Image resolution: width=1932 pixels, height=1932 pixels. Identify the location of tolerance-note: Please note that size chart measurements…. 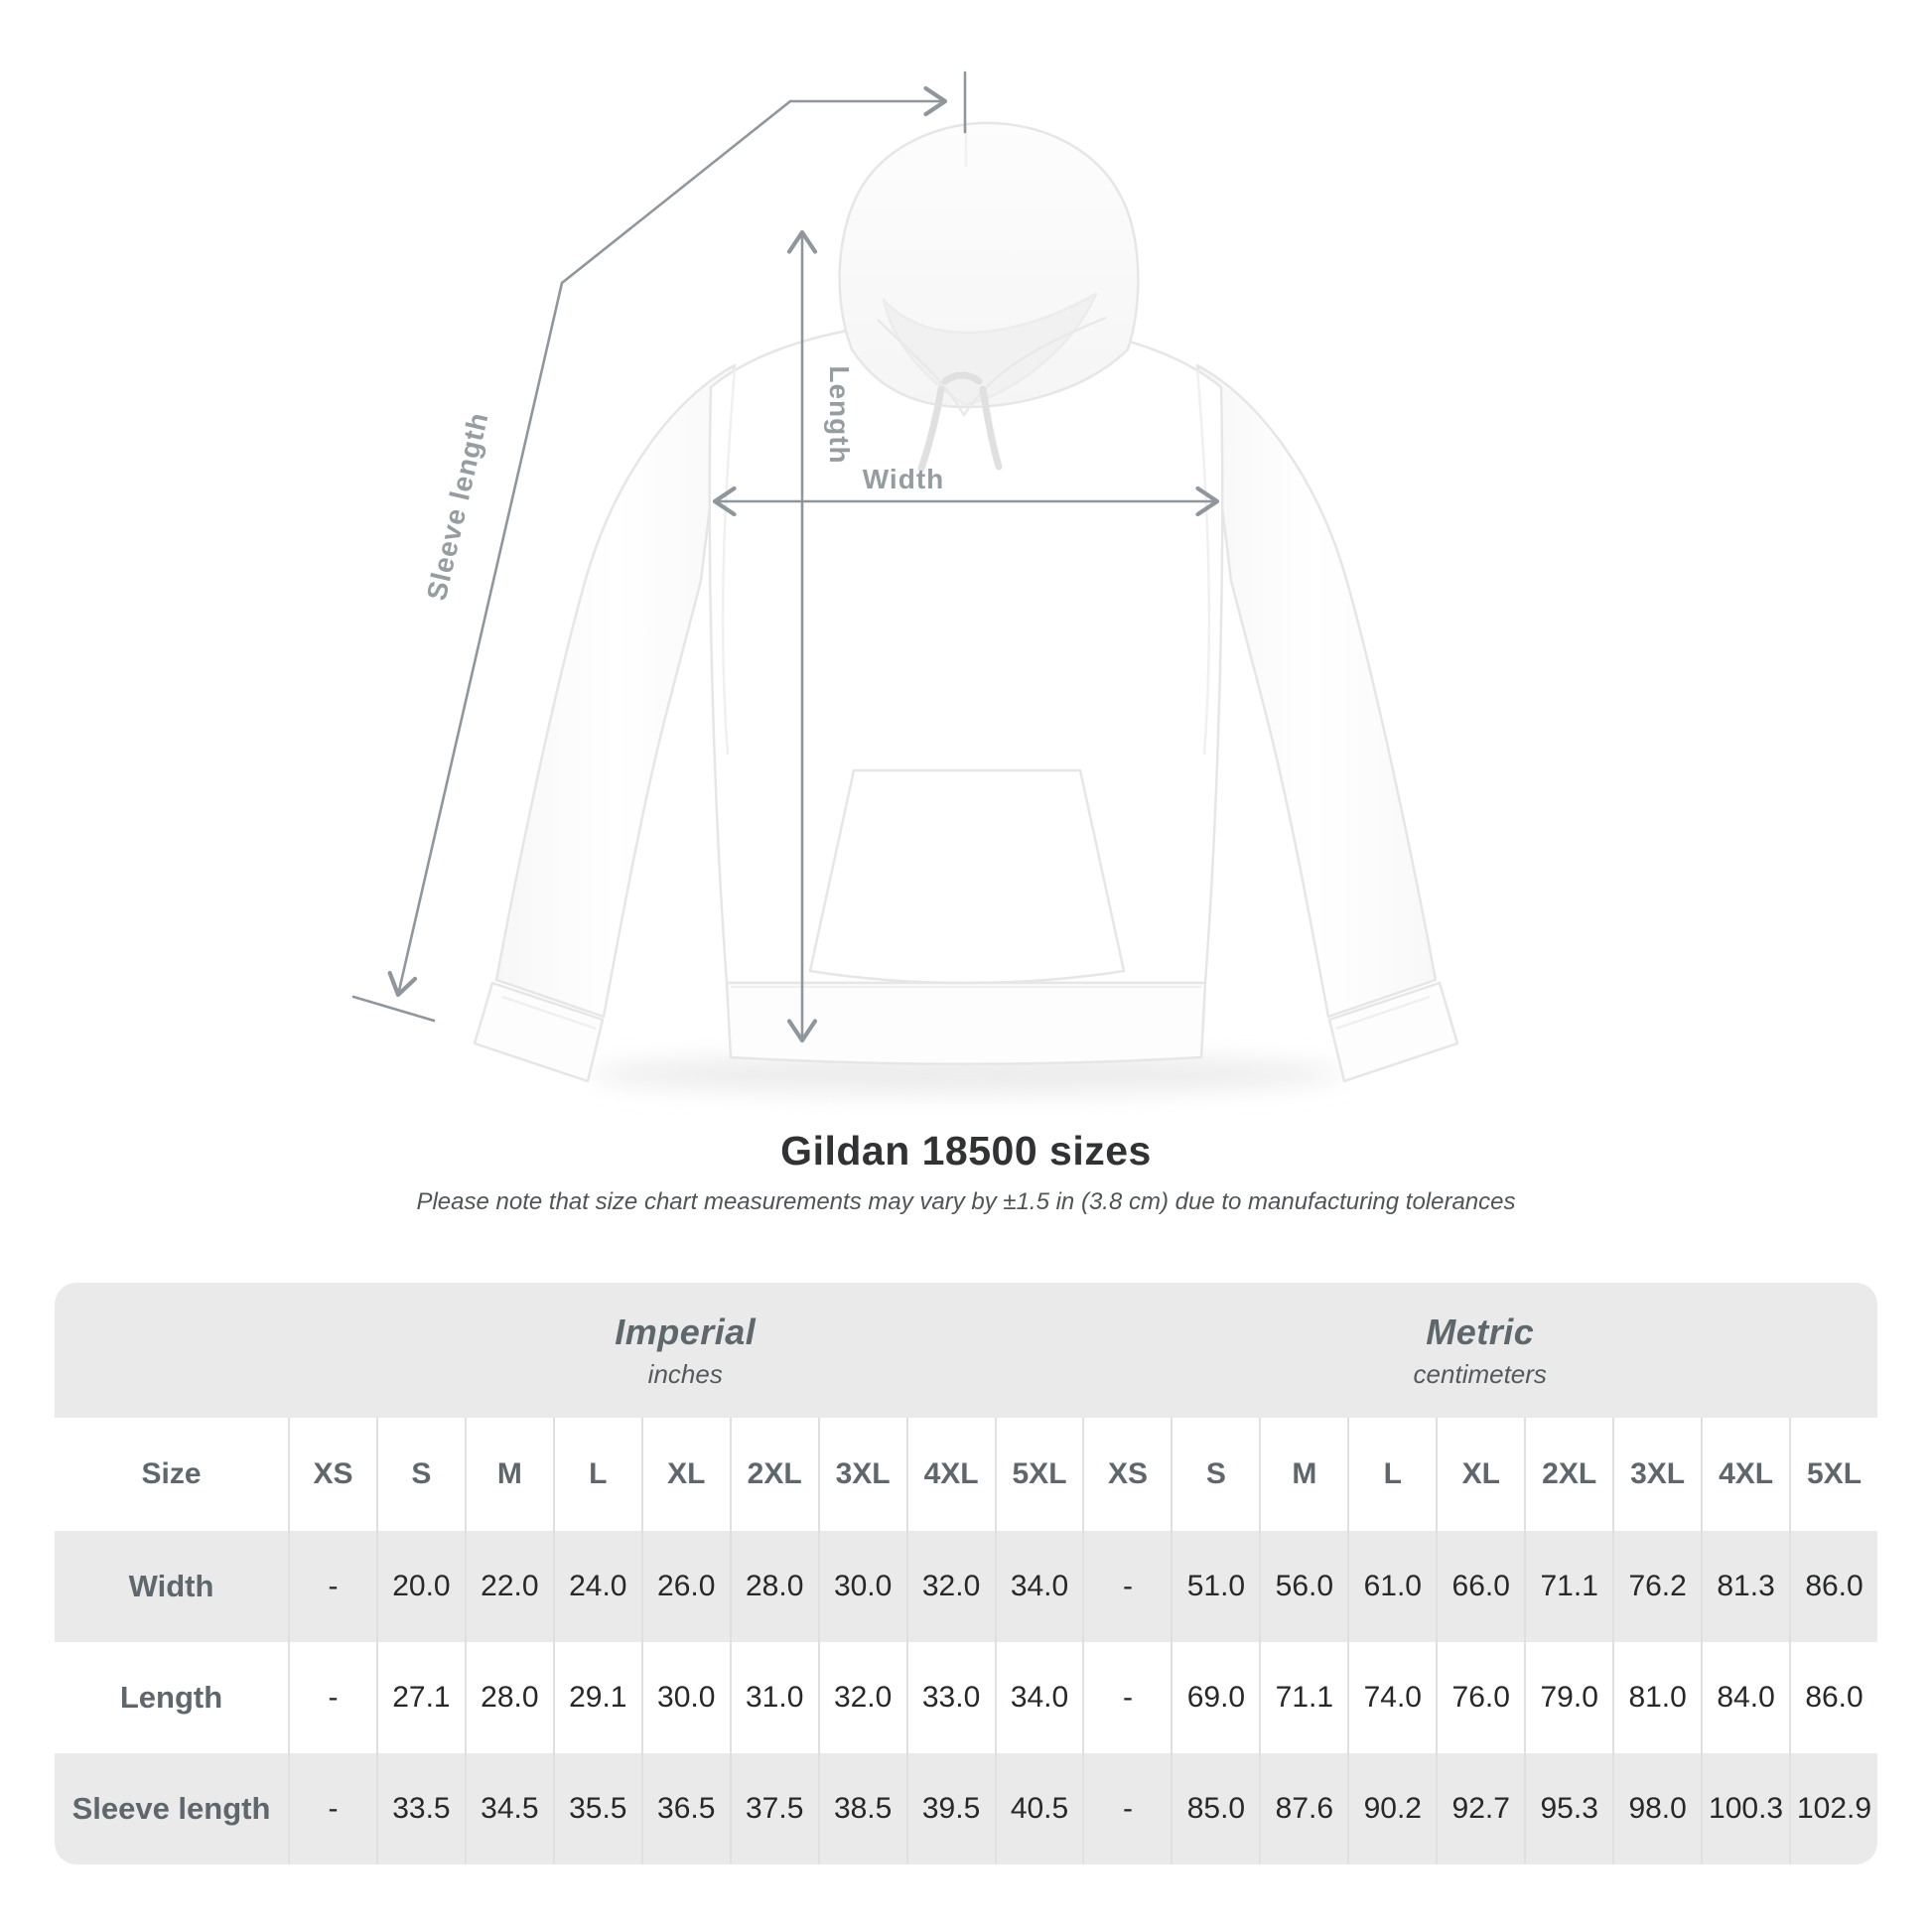
(966, 1201).